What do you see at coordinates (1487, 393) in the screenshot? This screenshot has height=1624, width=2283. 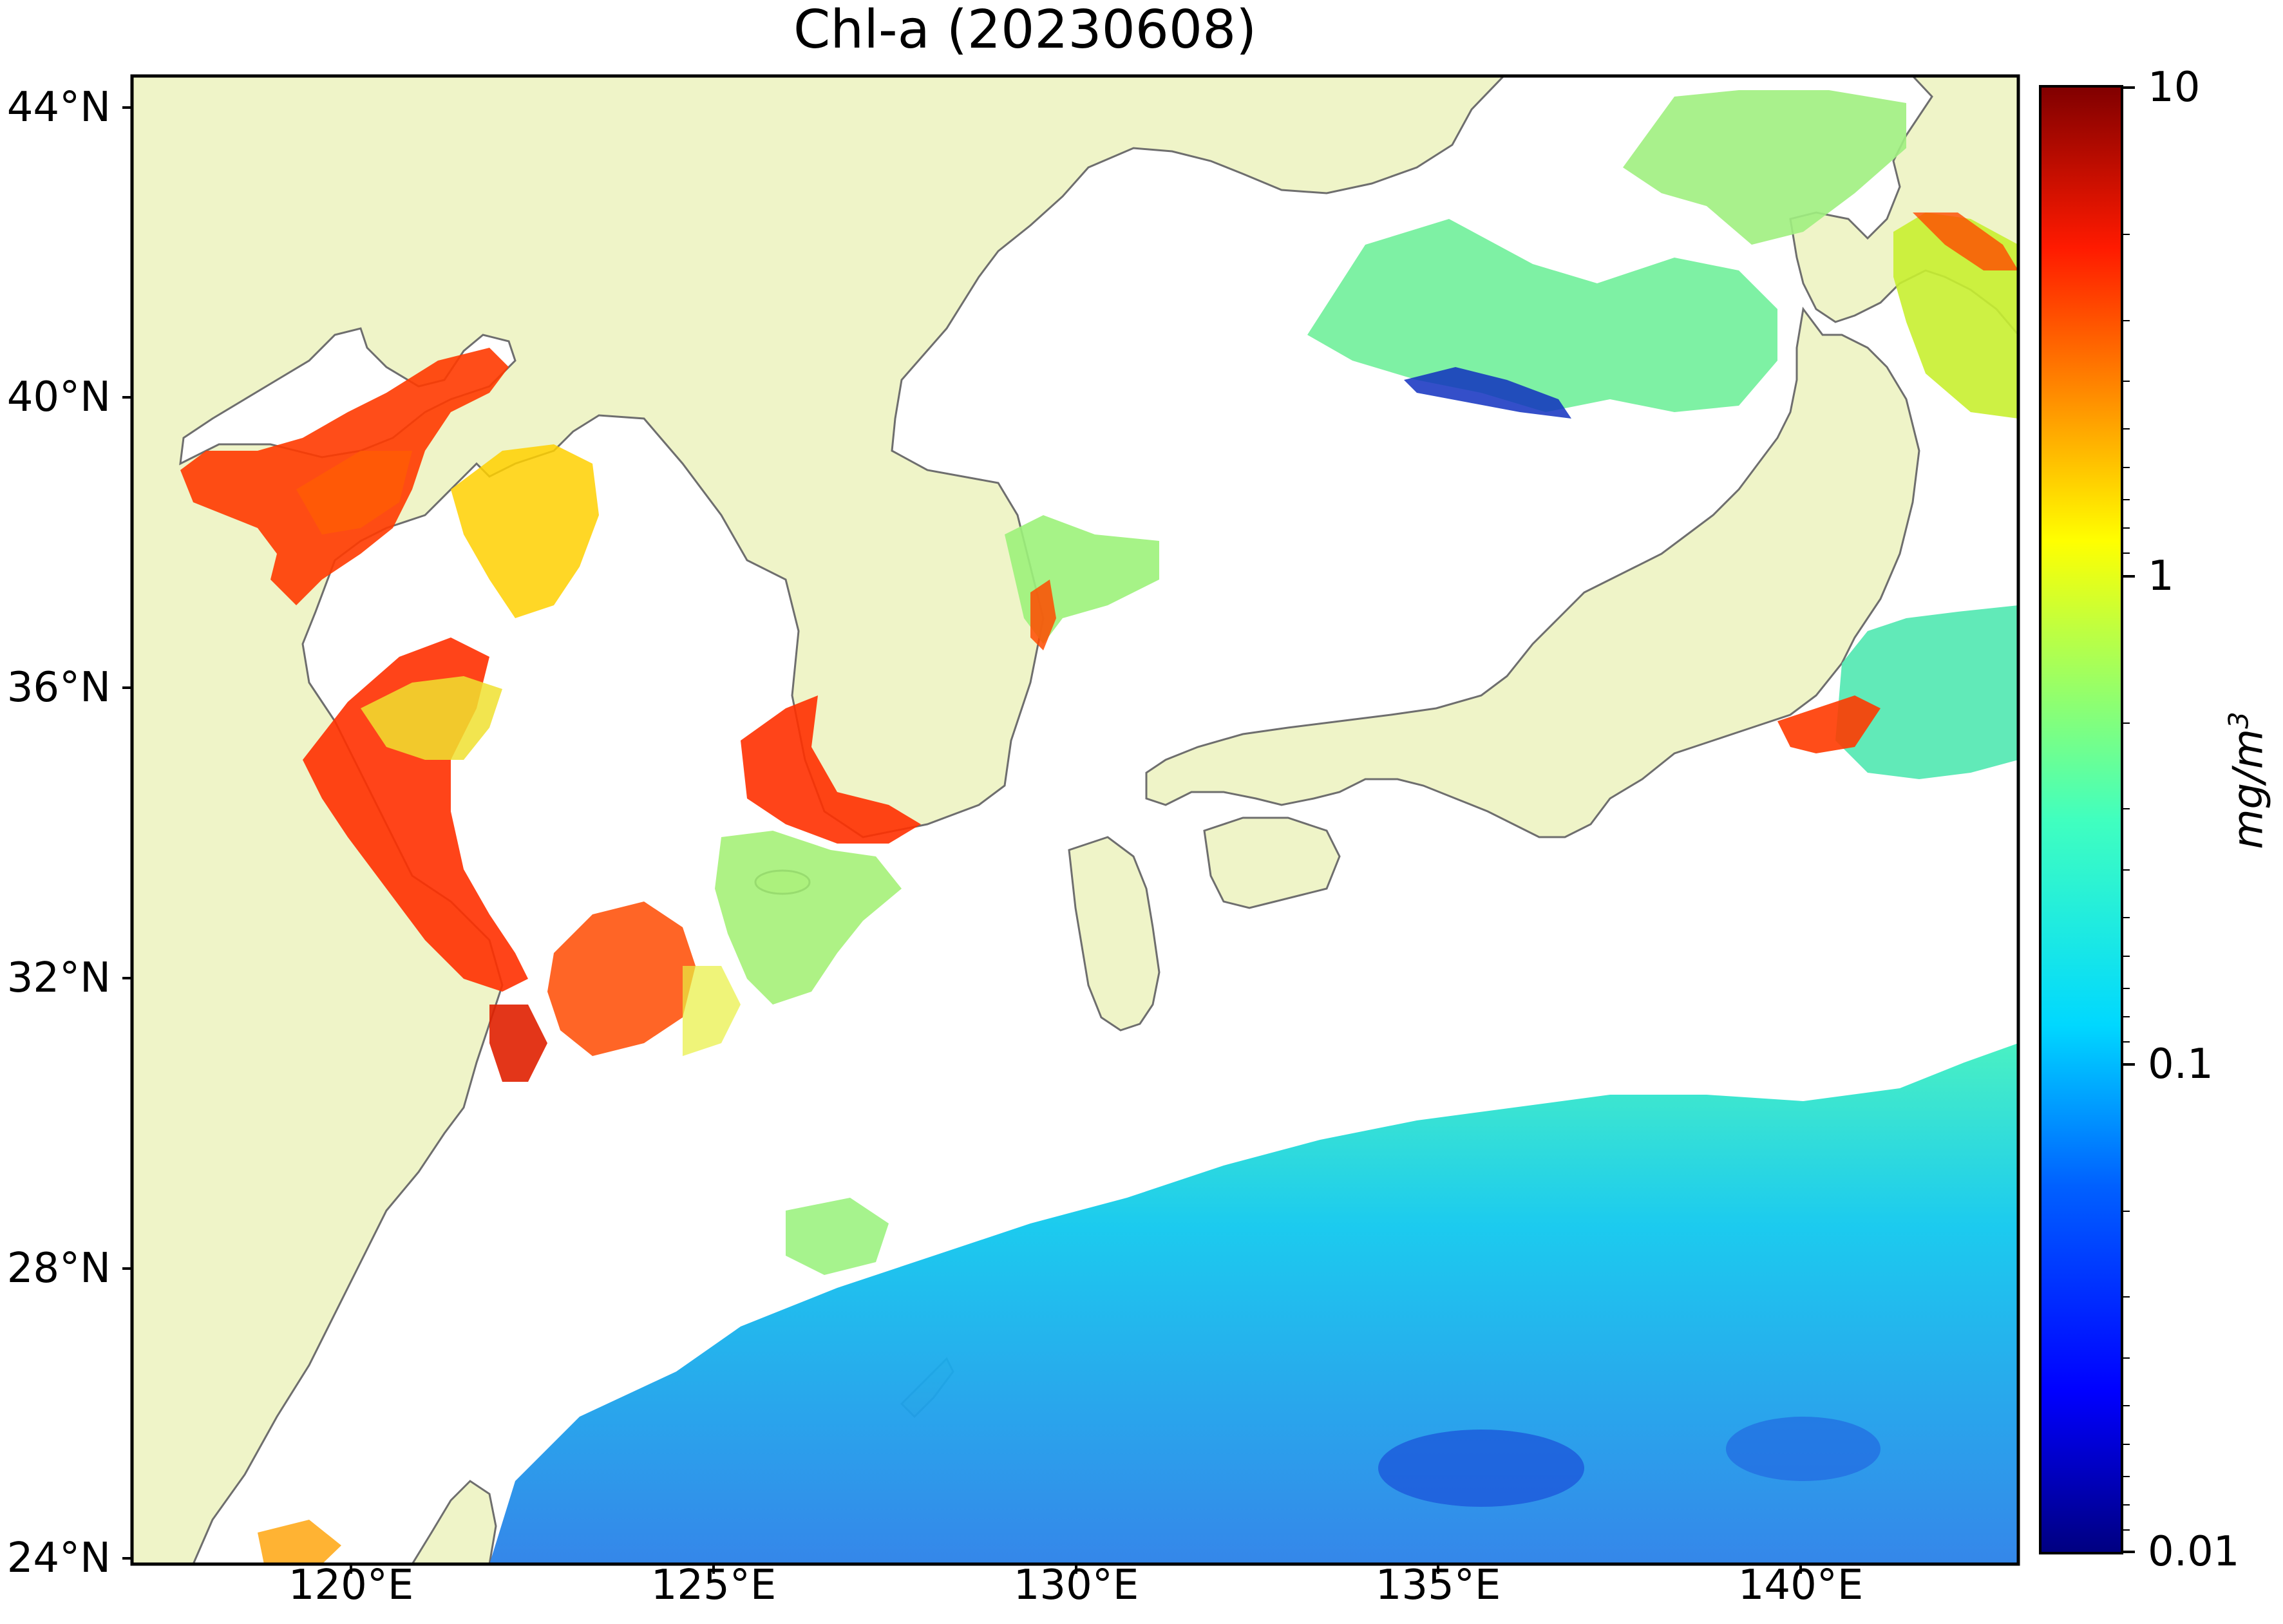 I see `chl-japan-sea-dark` at bounding box center [1487, 393].